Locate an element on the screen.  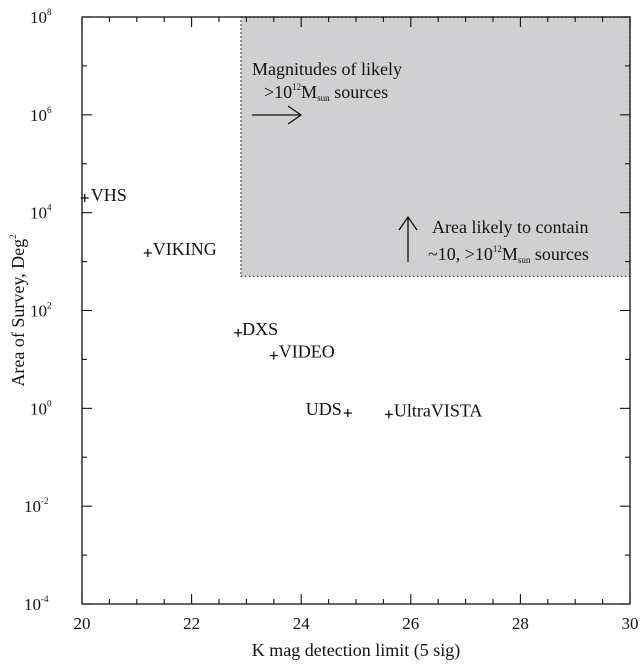
annotation-magnitudes: Magnitudes of likely >1012Msun sources is located at coordinates (327, 92).